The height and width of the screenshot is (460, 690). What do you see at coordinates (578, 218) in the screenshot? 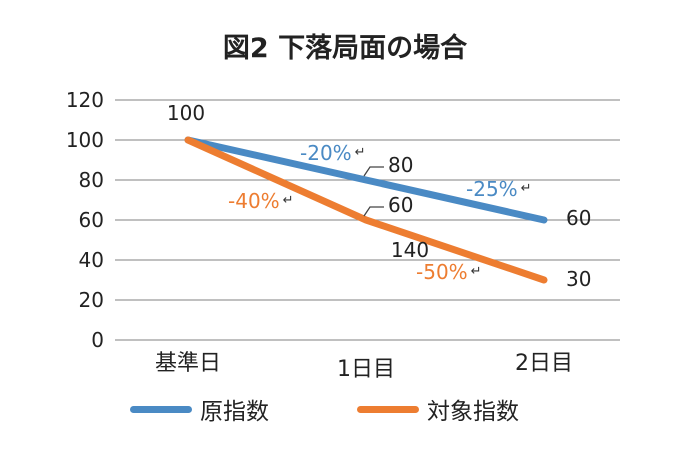
I see `data-label-4: 60` at bounding box center [578, 218].